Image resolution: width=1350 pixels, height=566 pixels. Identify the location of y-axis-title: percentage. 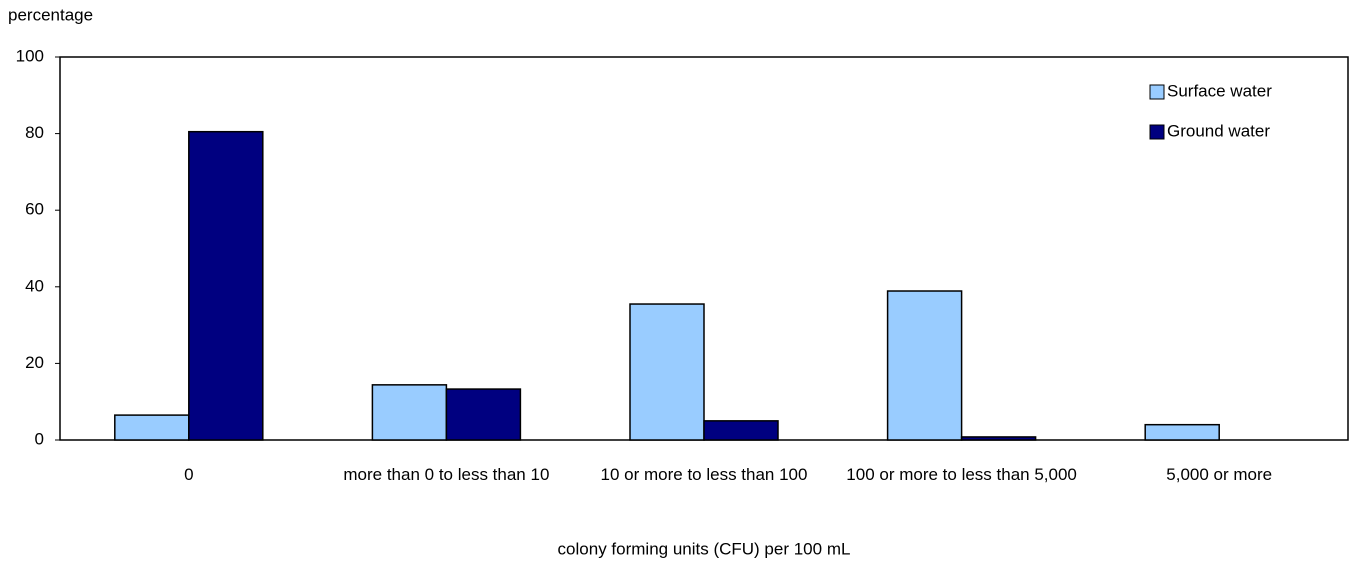
(50, 14).